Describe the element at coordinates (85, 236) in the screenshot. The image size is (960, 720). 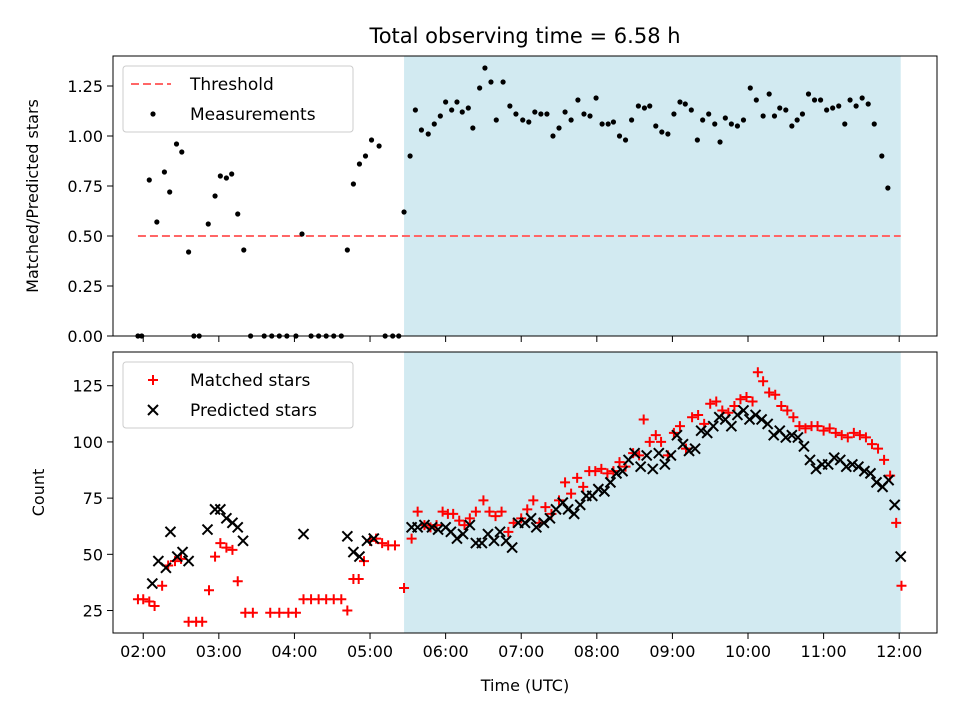
I see `y-tick-label: 0.50` at that location.